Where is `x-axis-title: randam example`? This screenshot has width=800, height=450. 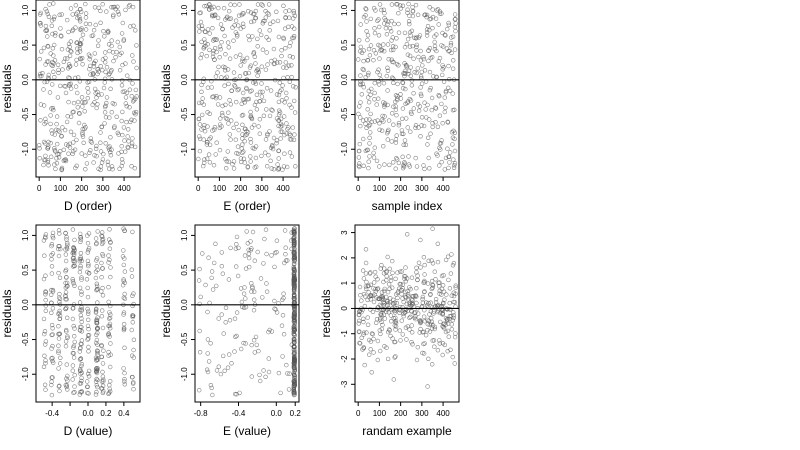 x-axis-title: randam example is located at coordinates (407, 431).